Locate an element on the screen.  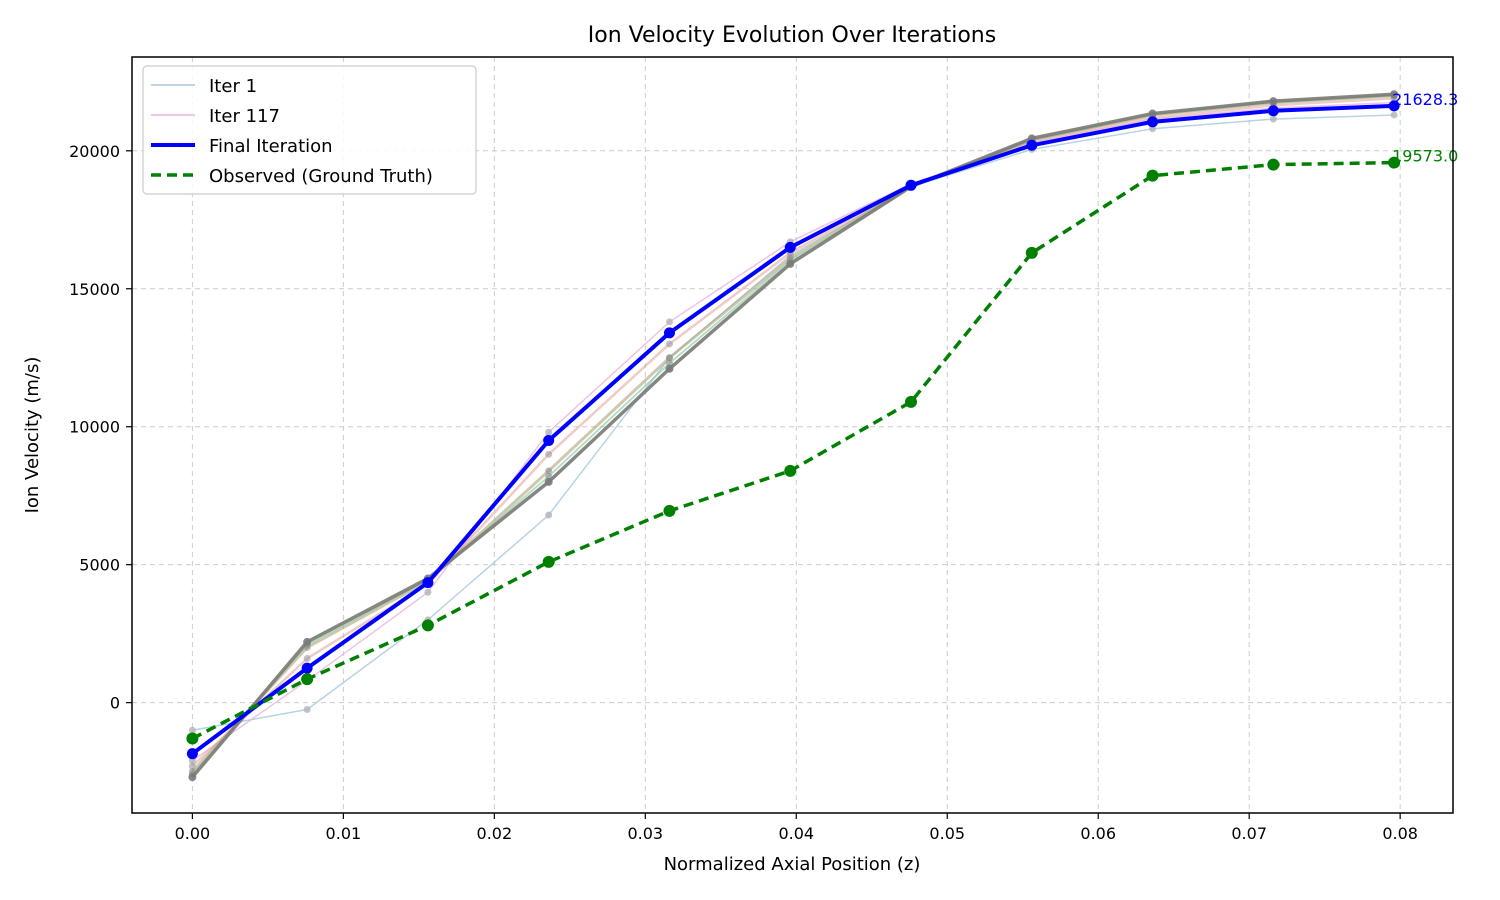
x-tick-label: 0.08 is located at coordinates (1400, 833).